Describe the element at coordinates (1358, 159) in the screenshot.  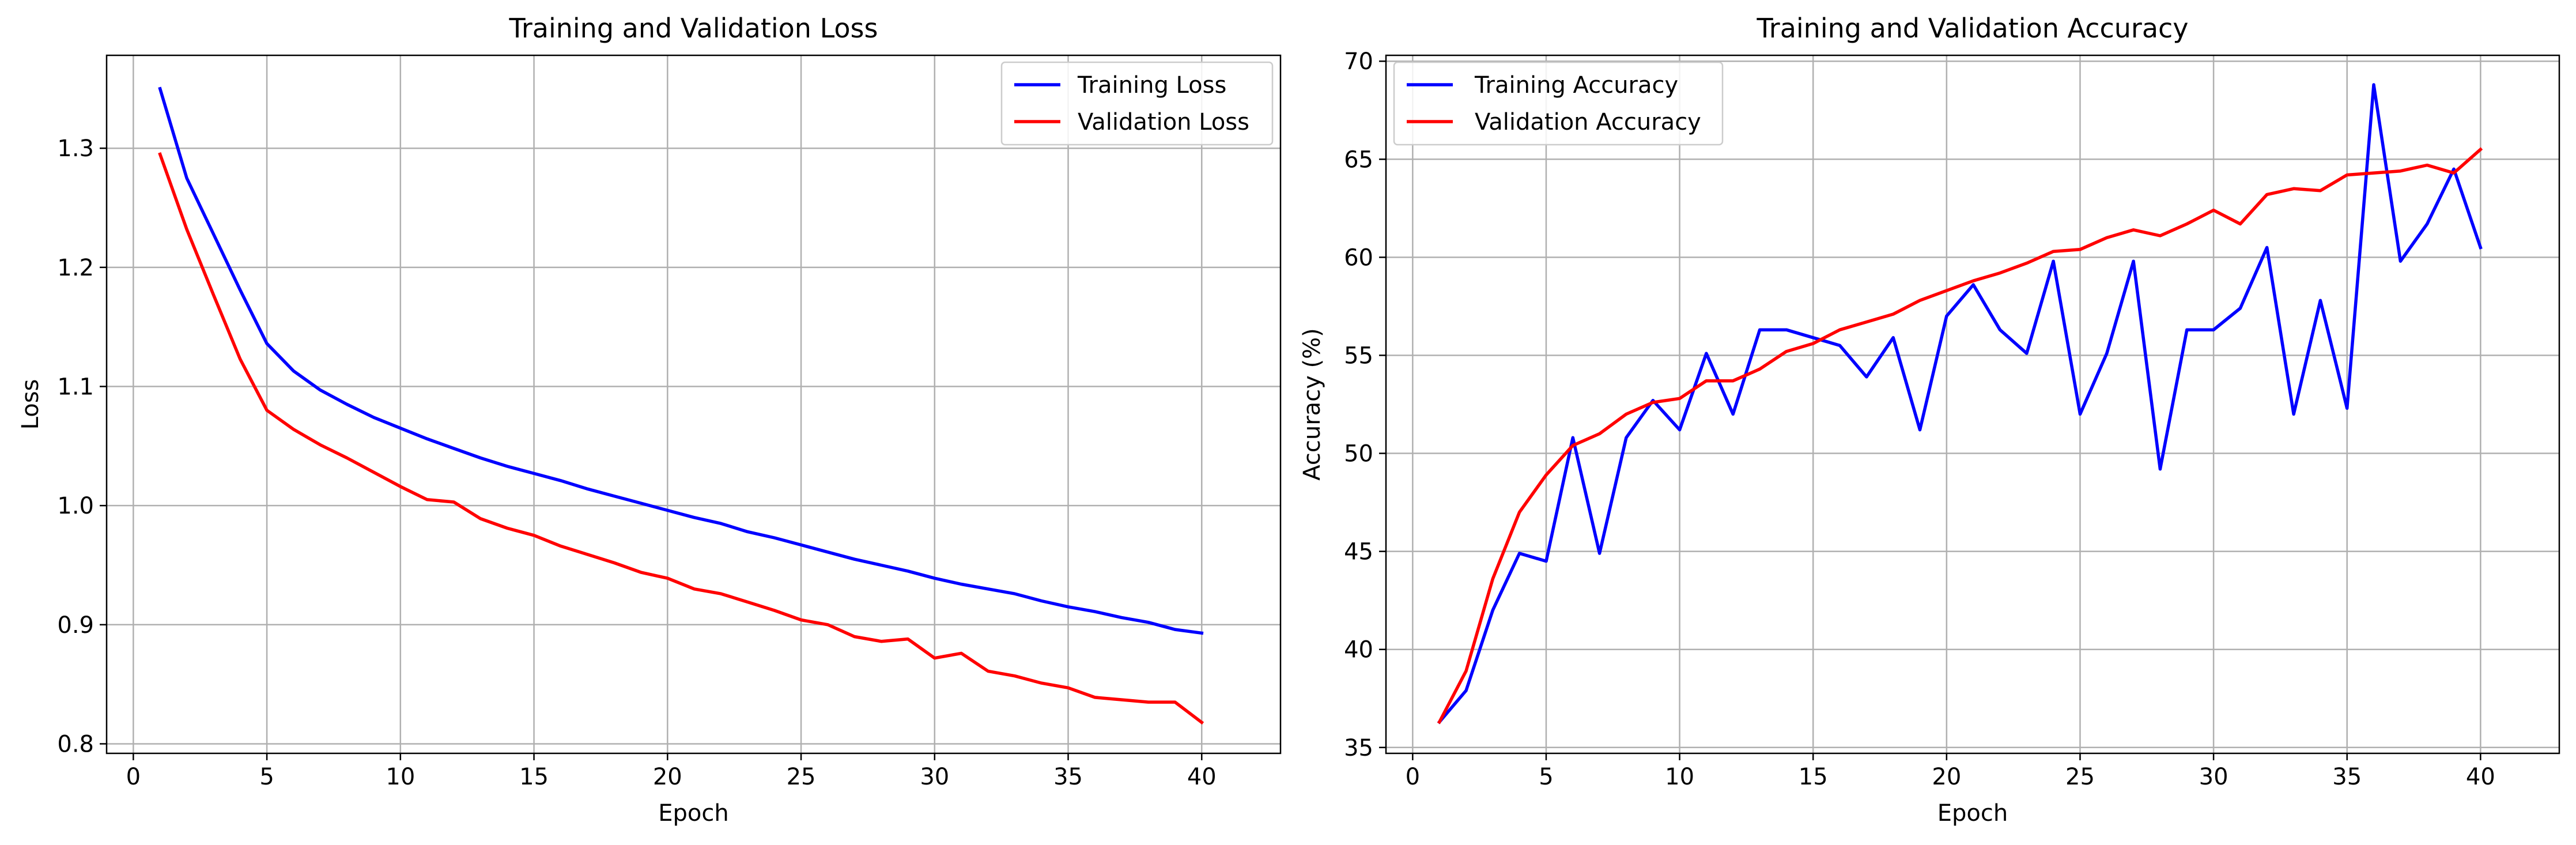
I see `accuracy-y-tick-label: 65` at that location.